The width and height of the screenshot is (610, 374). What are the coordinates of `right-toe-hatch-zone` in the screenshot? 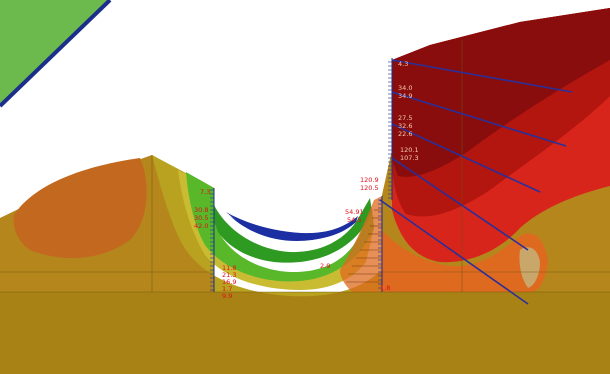 It's located at (361, 244).